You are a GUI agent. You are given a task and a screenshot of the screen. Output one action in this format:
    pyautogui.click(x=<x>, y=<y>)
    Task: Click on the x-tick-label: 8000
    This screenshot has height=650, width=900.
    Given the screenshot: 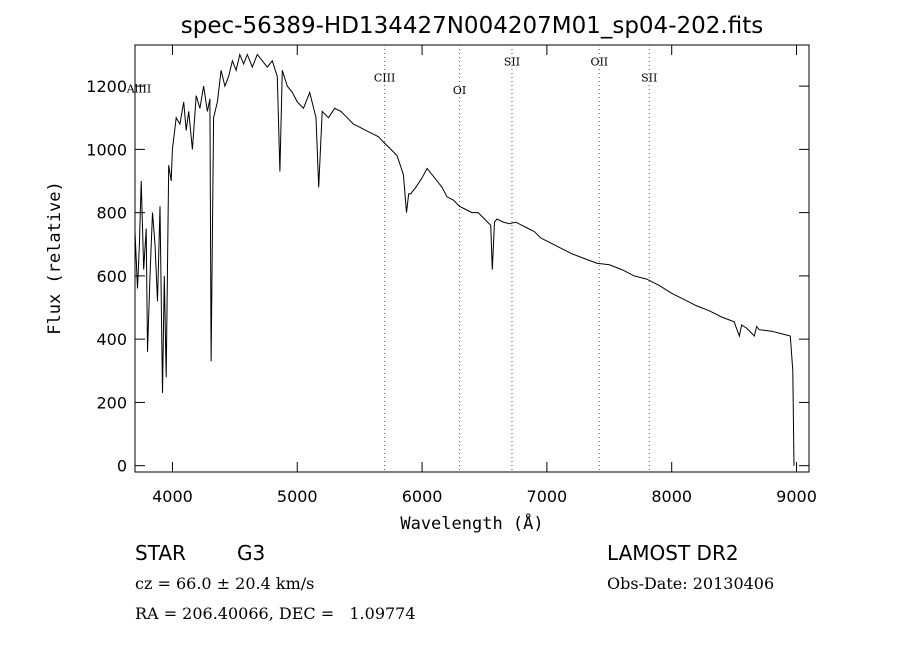 What is the action you would take?
    pyautogui.click(x=671, y=496)
    